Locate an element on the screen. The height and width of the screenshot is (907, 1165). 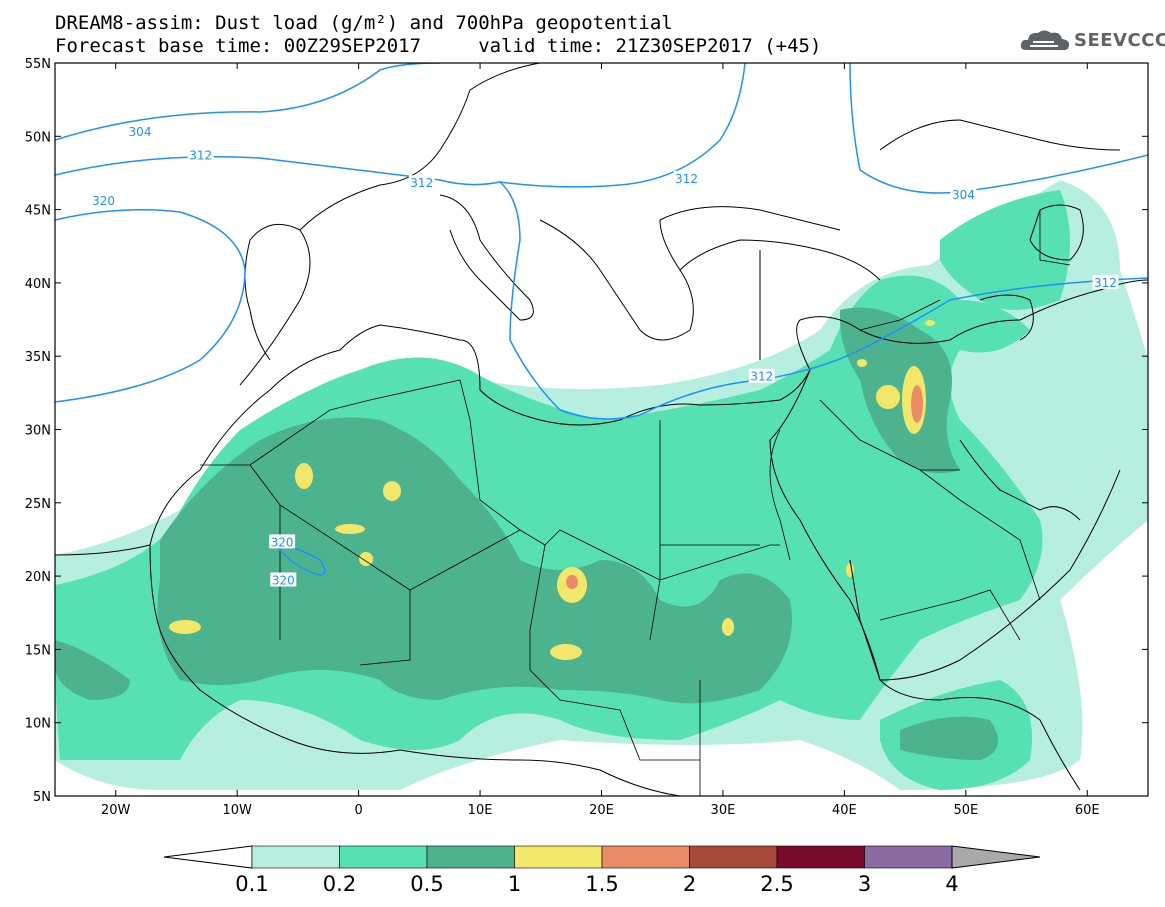
lon-tick-label: 10E is located at coordinates (480, 810).